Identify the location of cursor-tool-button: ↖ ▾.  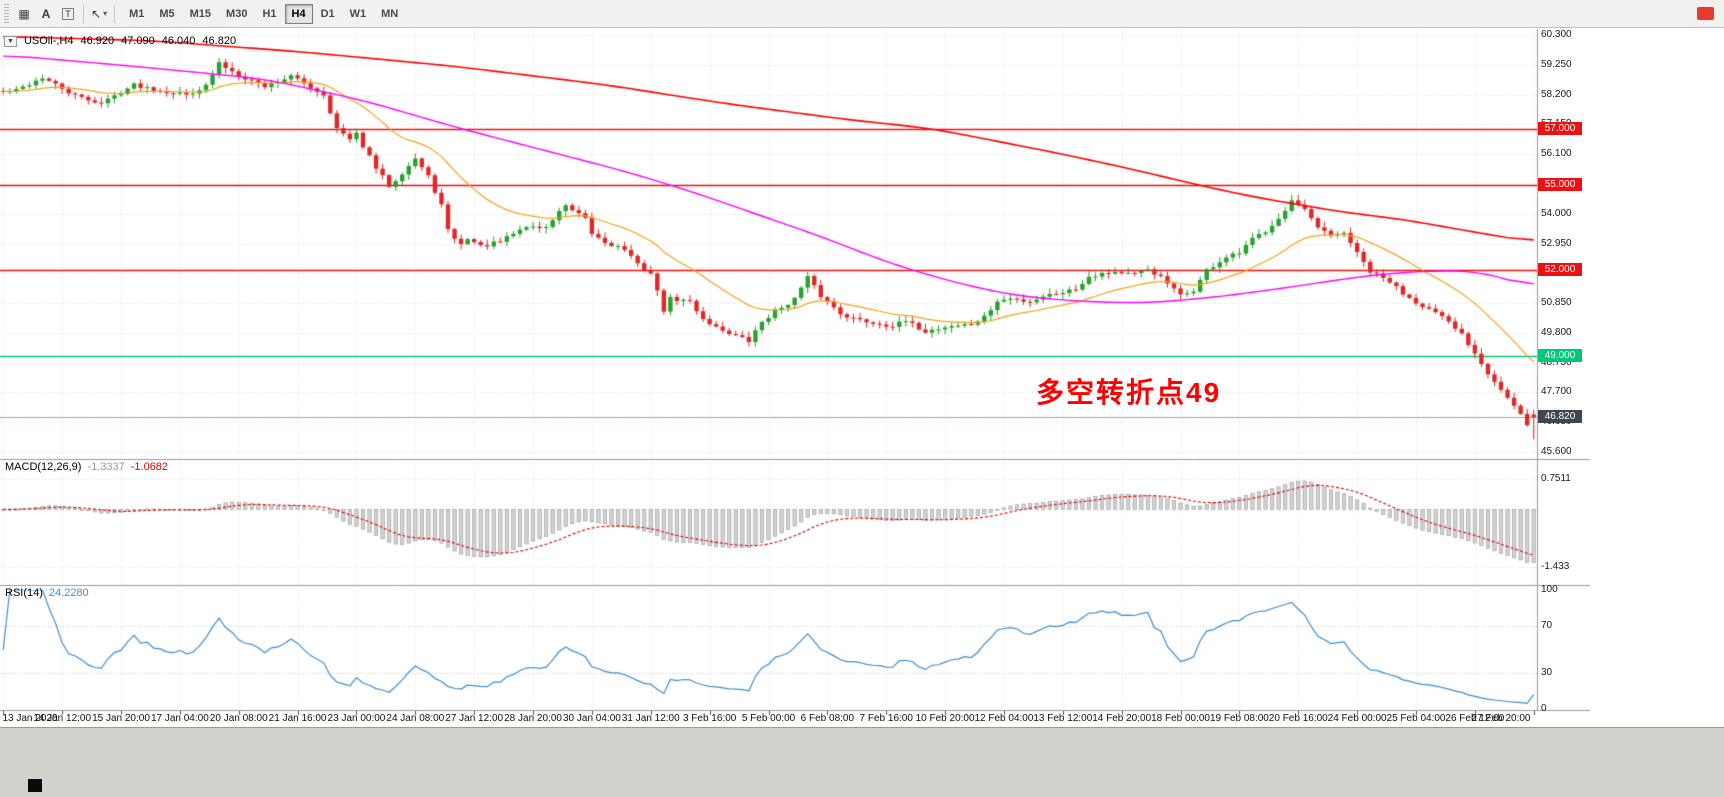
(99, 14).